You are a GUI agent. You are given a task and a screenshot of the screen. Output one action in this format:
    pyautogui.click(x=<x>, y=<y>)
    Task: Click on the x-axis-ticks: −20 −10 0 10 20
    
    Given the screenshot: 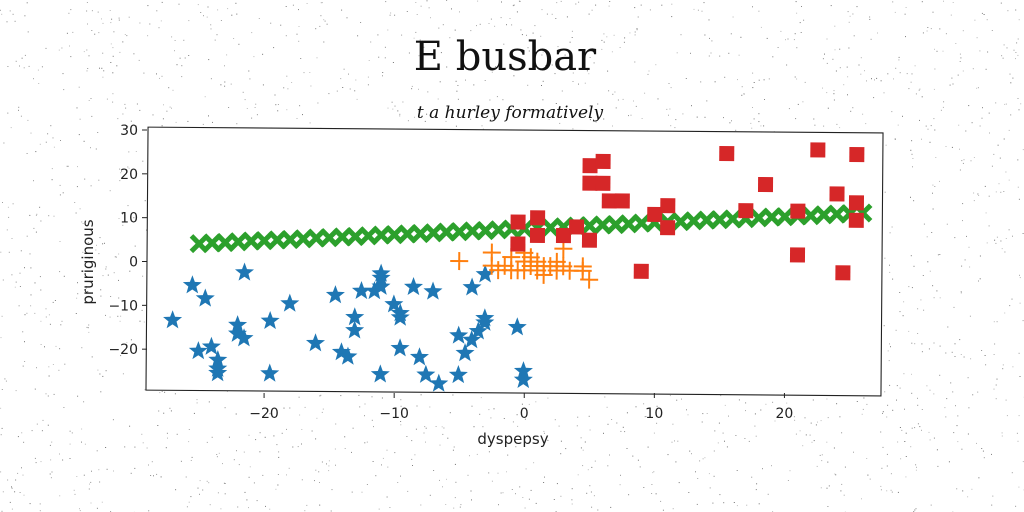 What is the action you would take?
    pyautogui.click(x=521, y=407)
    